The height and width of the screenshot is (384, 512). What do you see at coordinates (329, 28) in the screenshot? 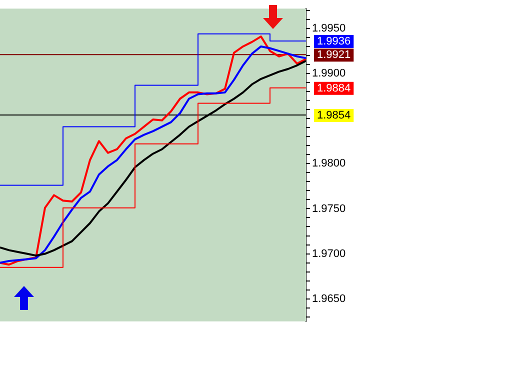
I see `y-tick-label: 1.9950` at bounding box center [329, 28].